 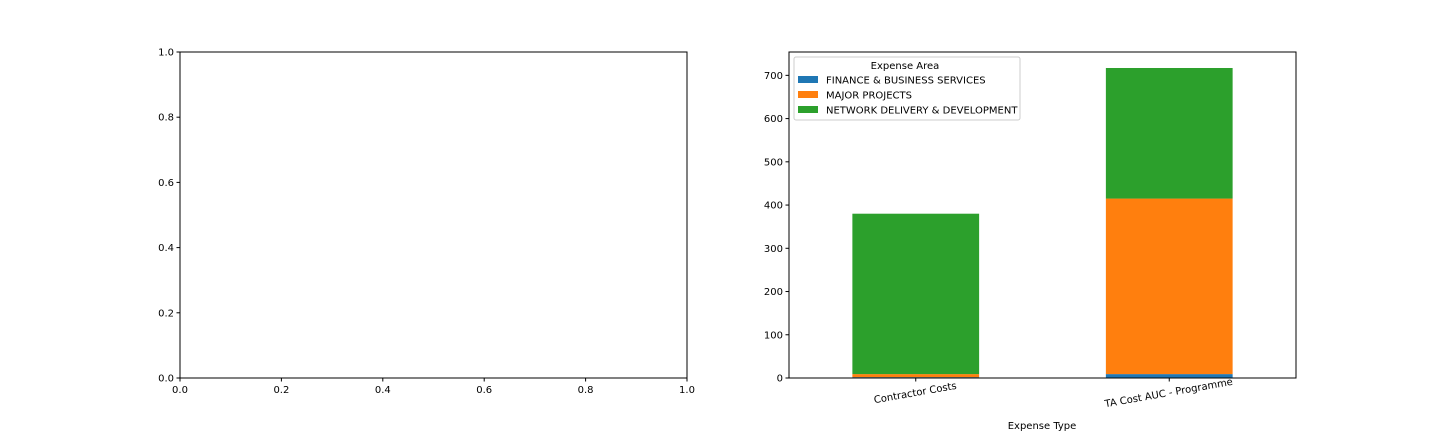 What do you see at coordinates (166, 379) in the screenshot?
I see `left-y-tick-label: 0.0` at bounding box center [166, 379].